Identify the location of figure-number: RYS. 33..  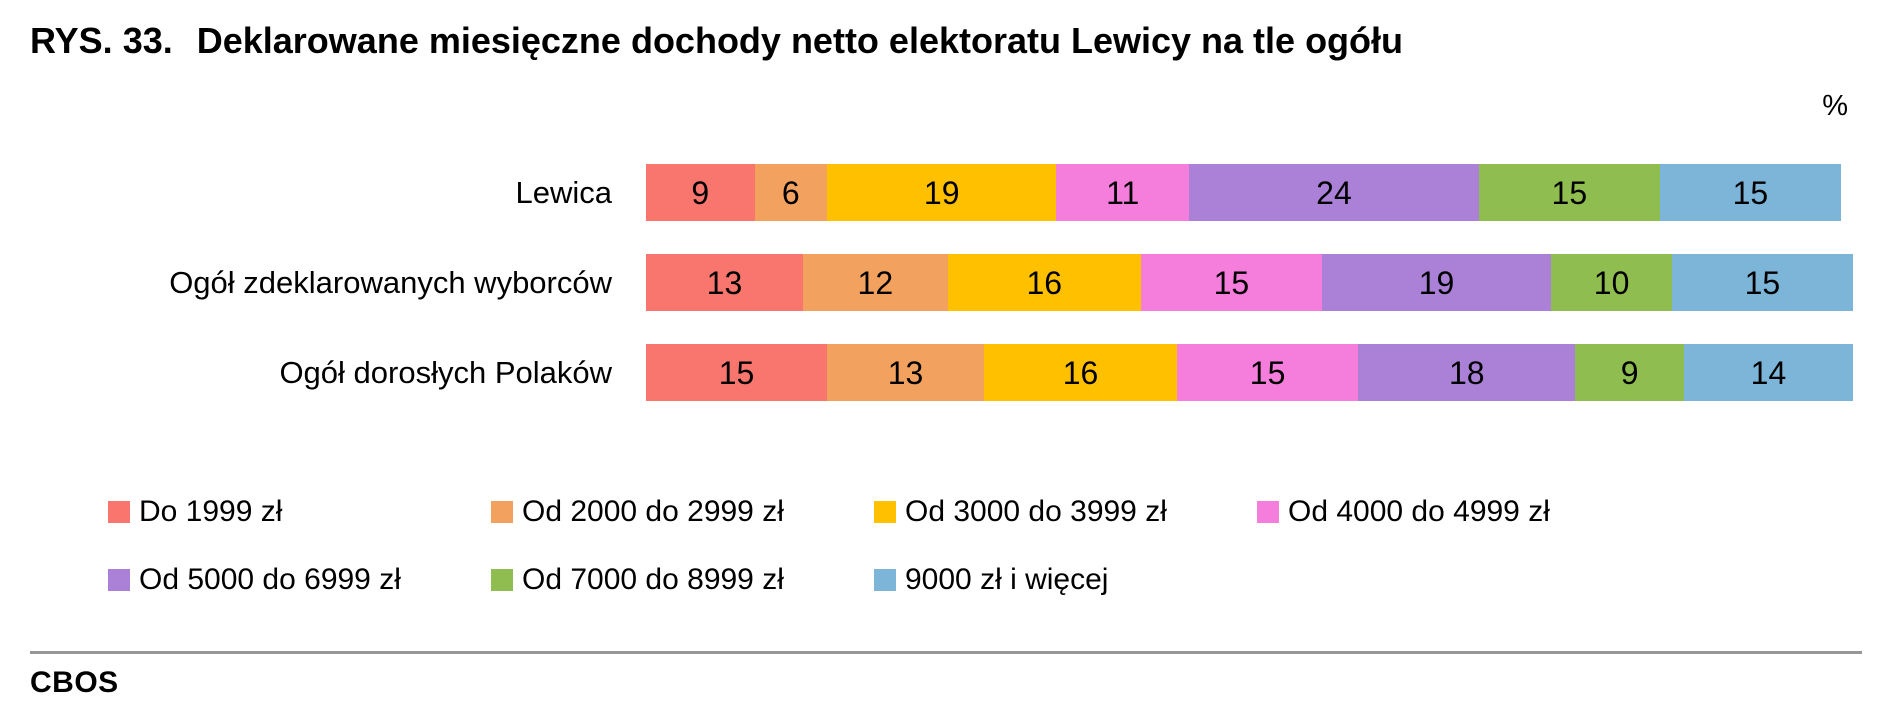
(101, 40).